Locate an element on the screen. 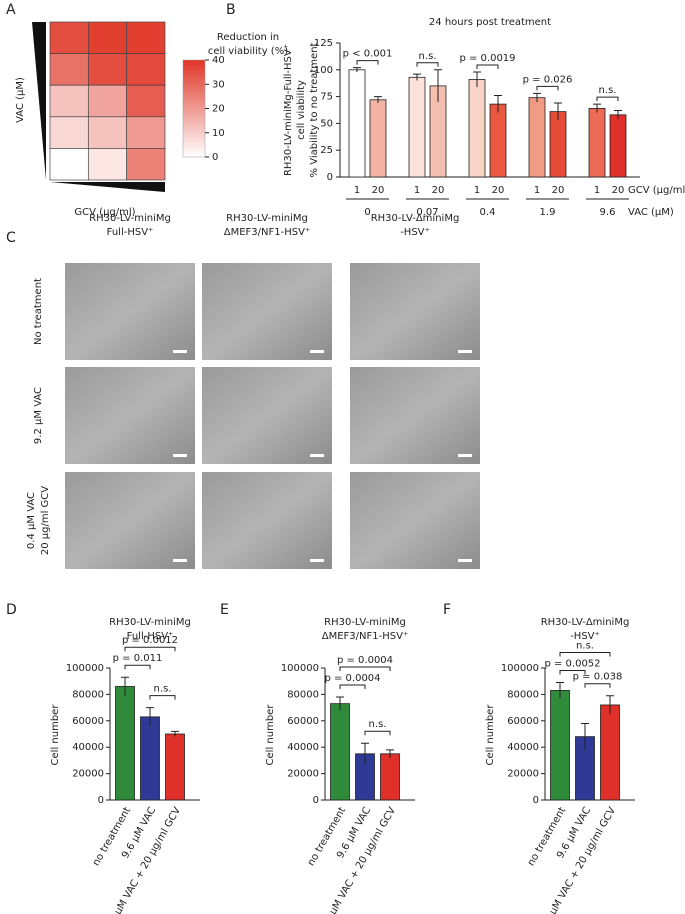  y-axis-label: cell viability is located at coordinates (301, 110).